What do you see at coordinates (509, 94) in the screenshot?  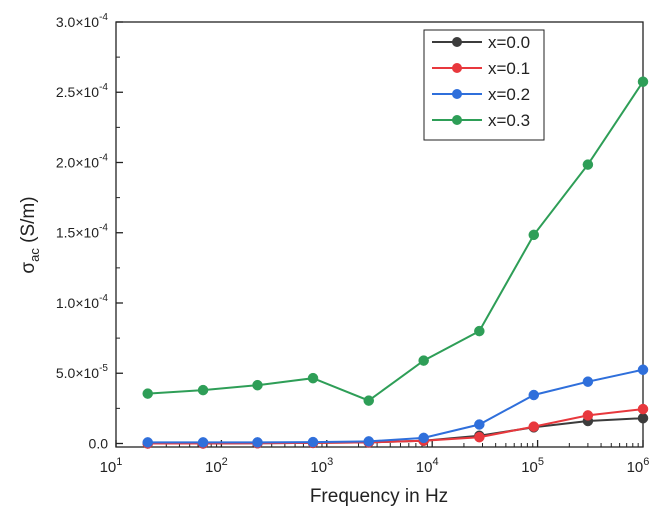 I see `legend-label: x=0.2` at bounding box center [509, 94].